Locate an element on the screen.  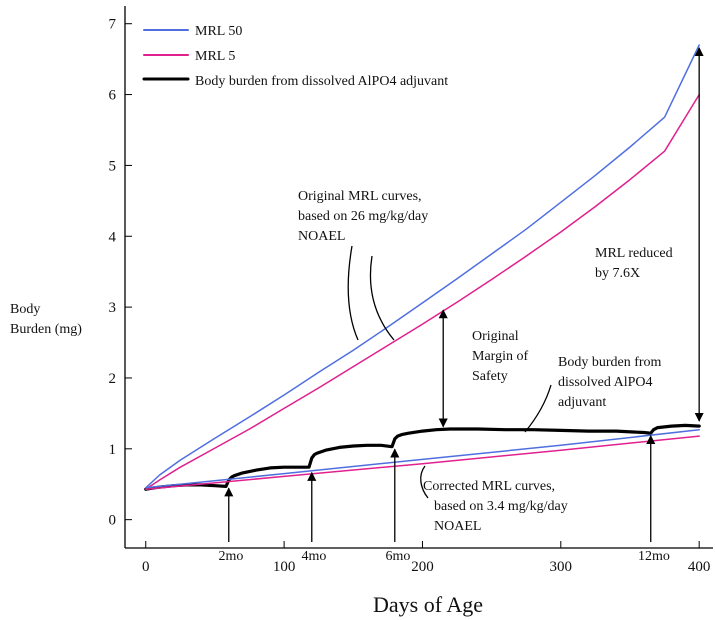
y-tick-label: 7 is located at coordinates (113, 25).